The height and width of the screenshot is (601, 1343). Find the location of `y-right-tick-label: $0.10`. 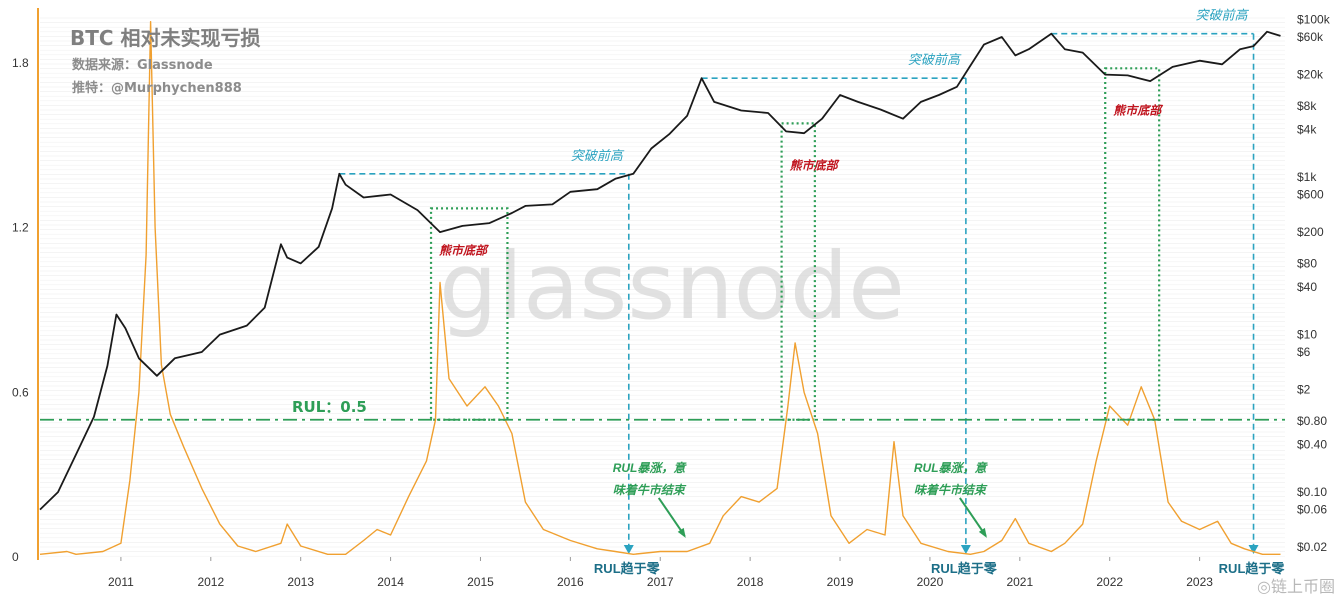

y-right-tick-label: $0.10 is located at coordinates (1312, 492).